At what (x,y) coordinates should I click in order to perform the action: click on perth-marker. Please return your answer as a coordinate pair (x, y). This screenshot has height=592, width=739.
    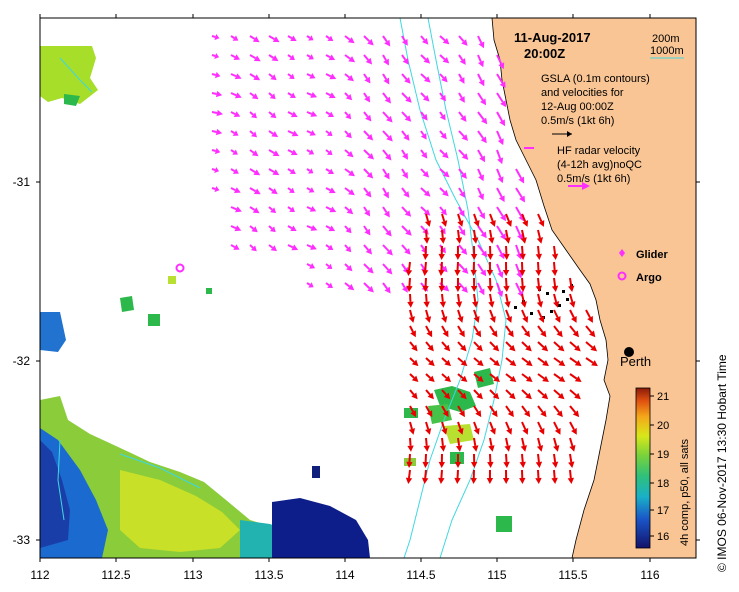
    Looking at the image, I should click on (629, 352).